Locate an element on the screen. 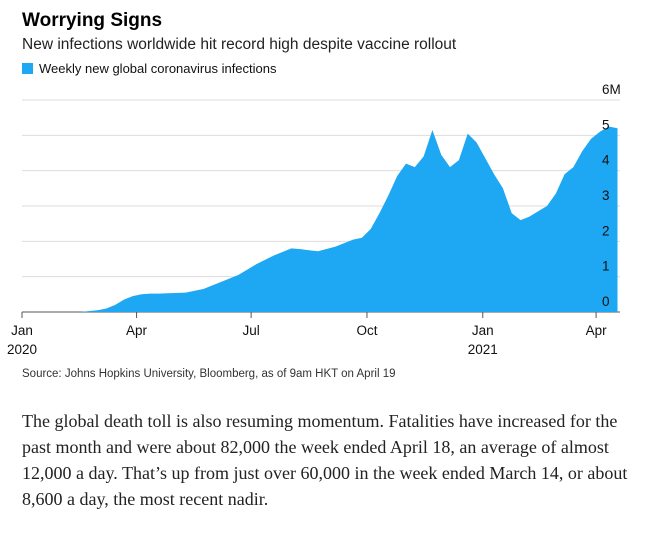  x-tick-label: Oct is located at coordinates (366, 330).